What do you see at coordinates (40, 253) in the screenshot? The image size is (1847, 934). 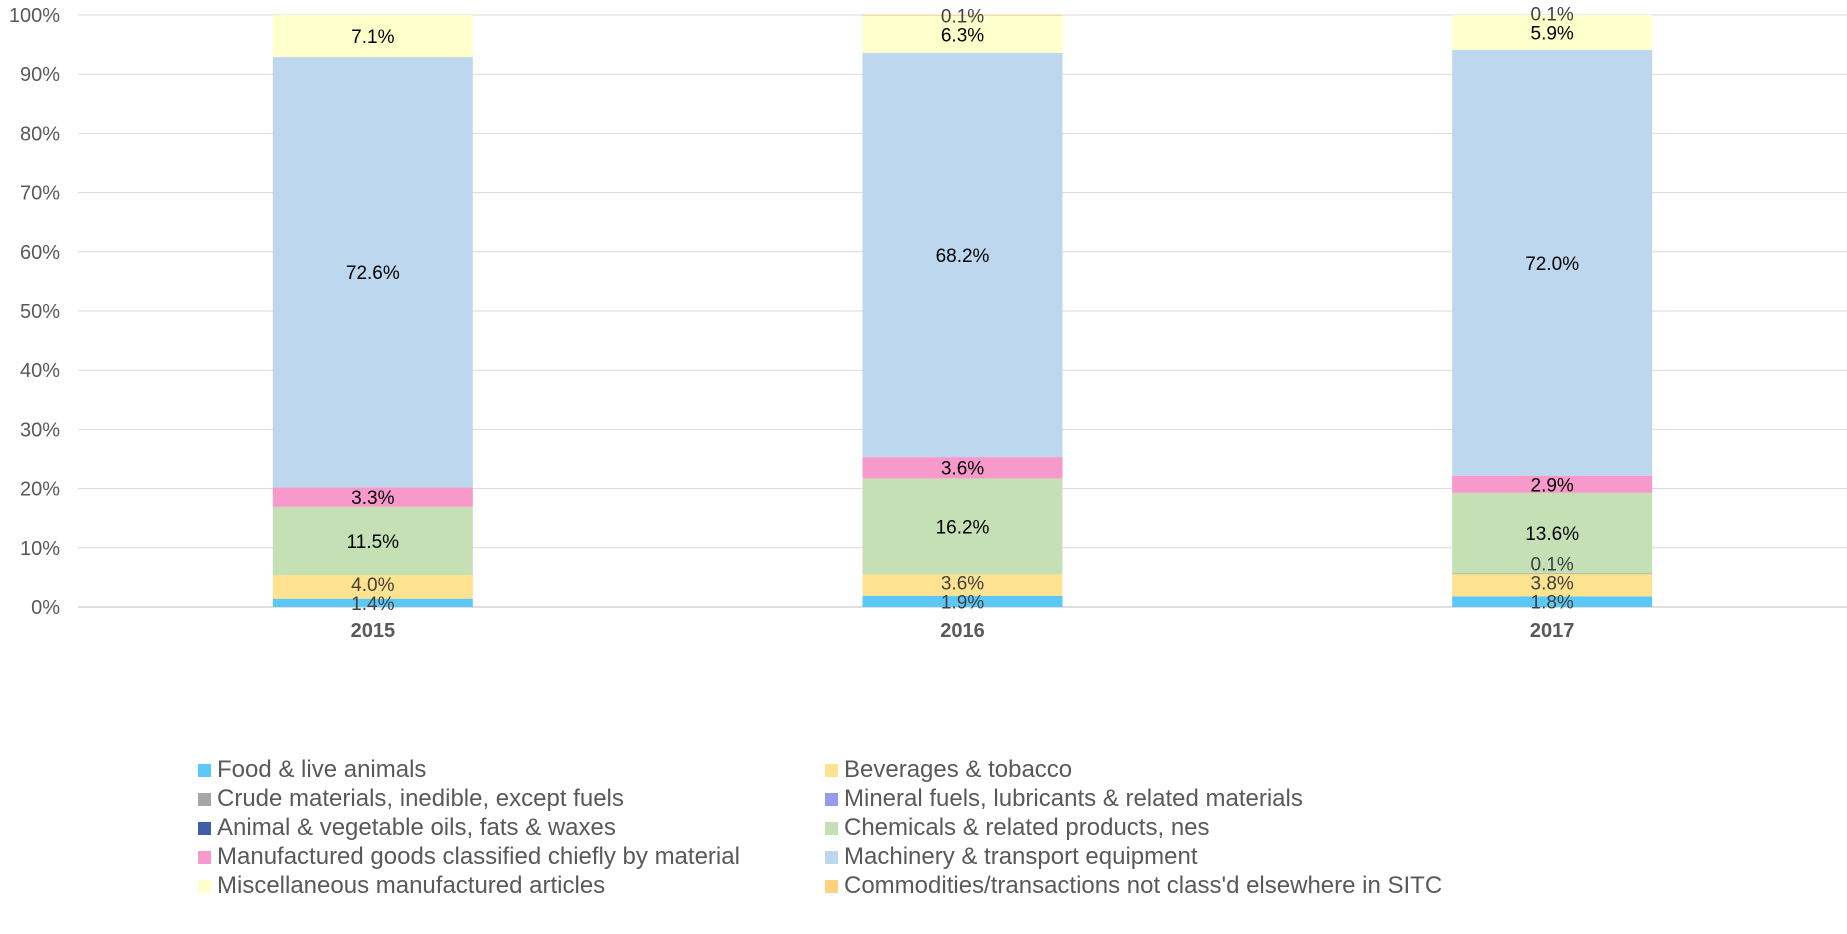 I see `y-tick-label: 60%` at bounding box center [40, 253].